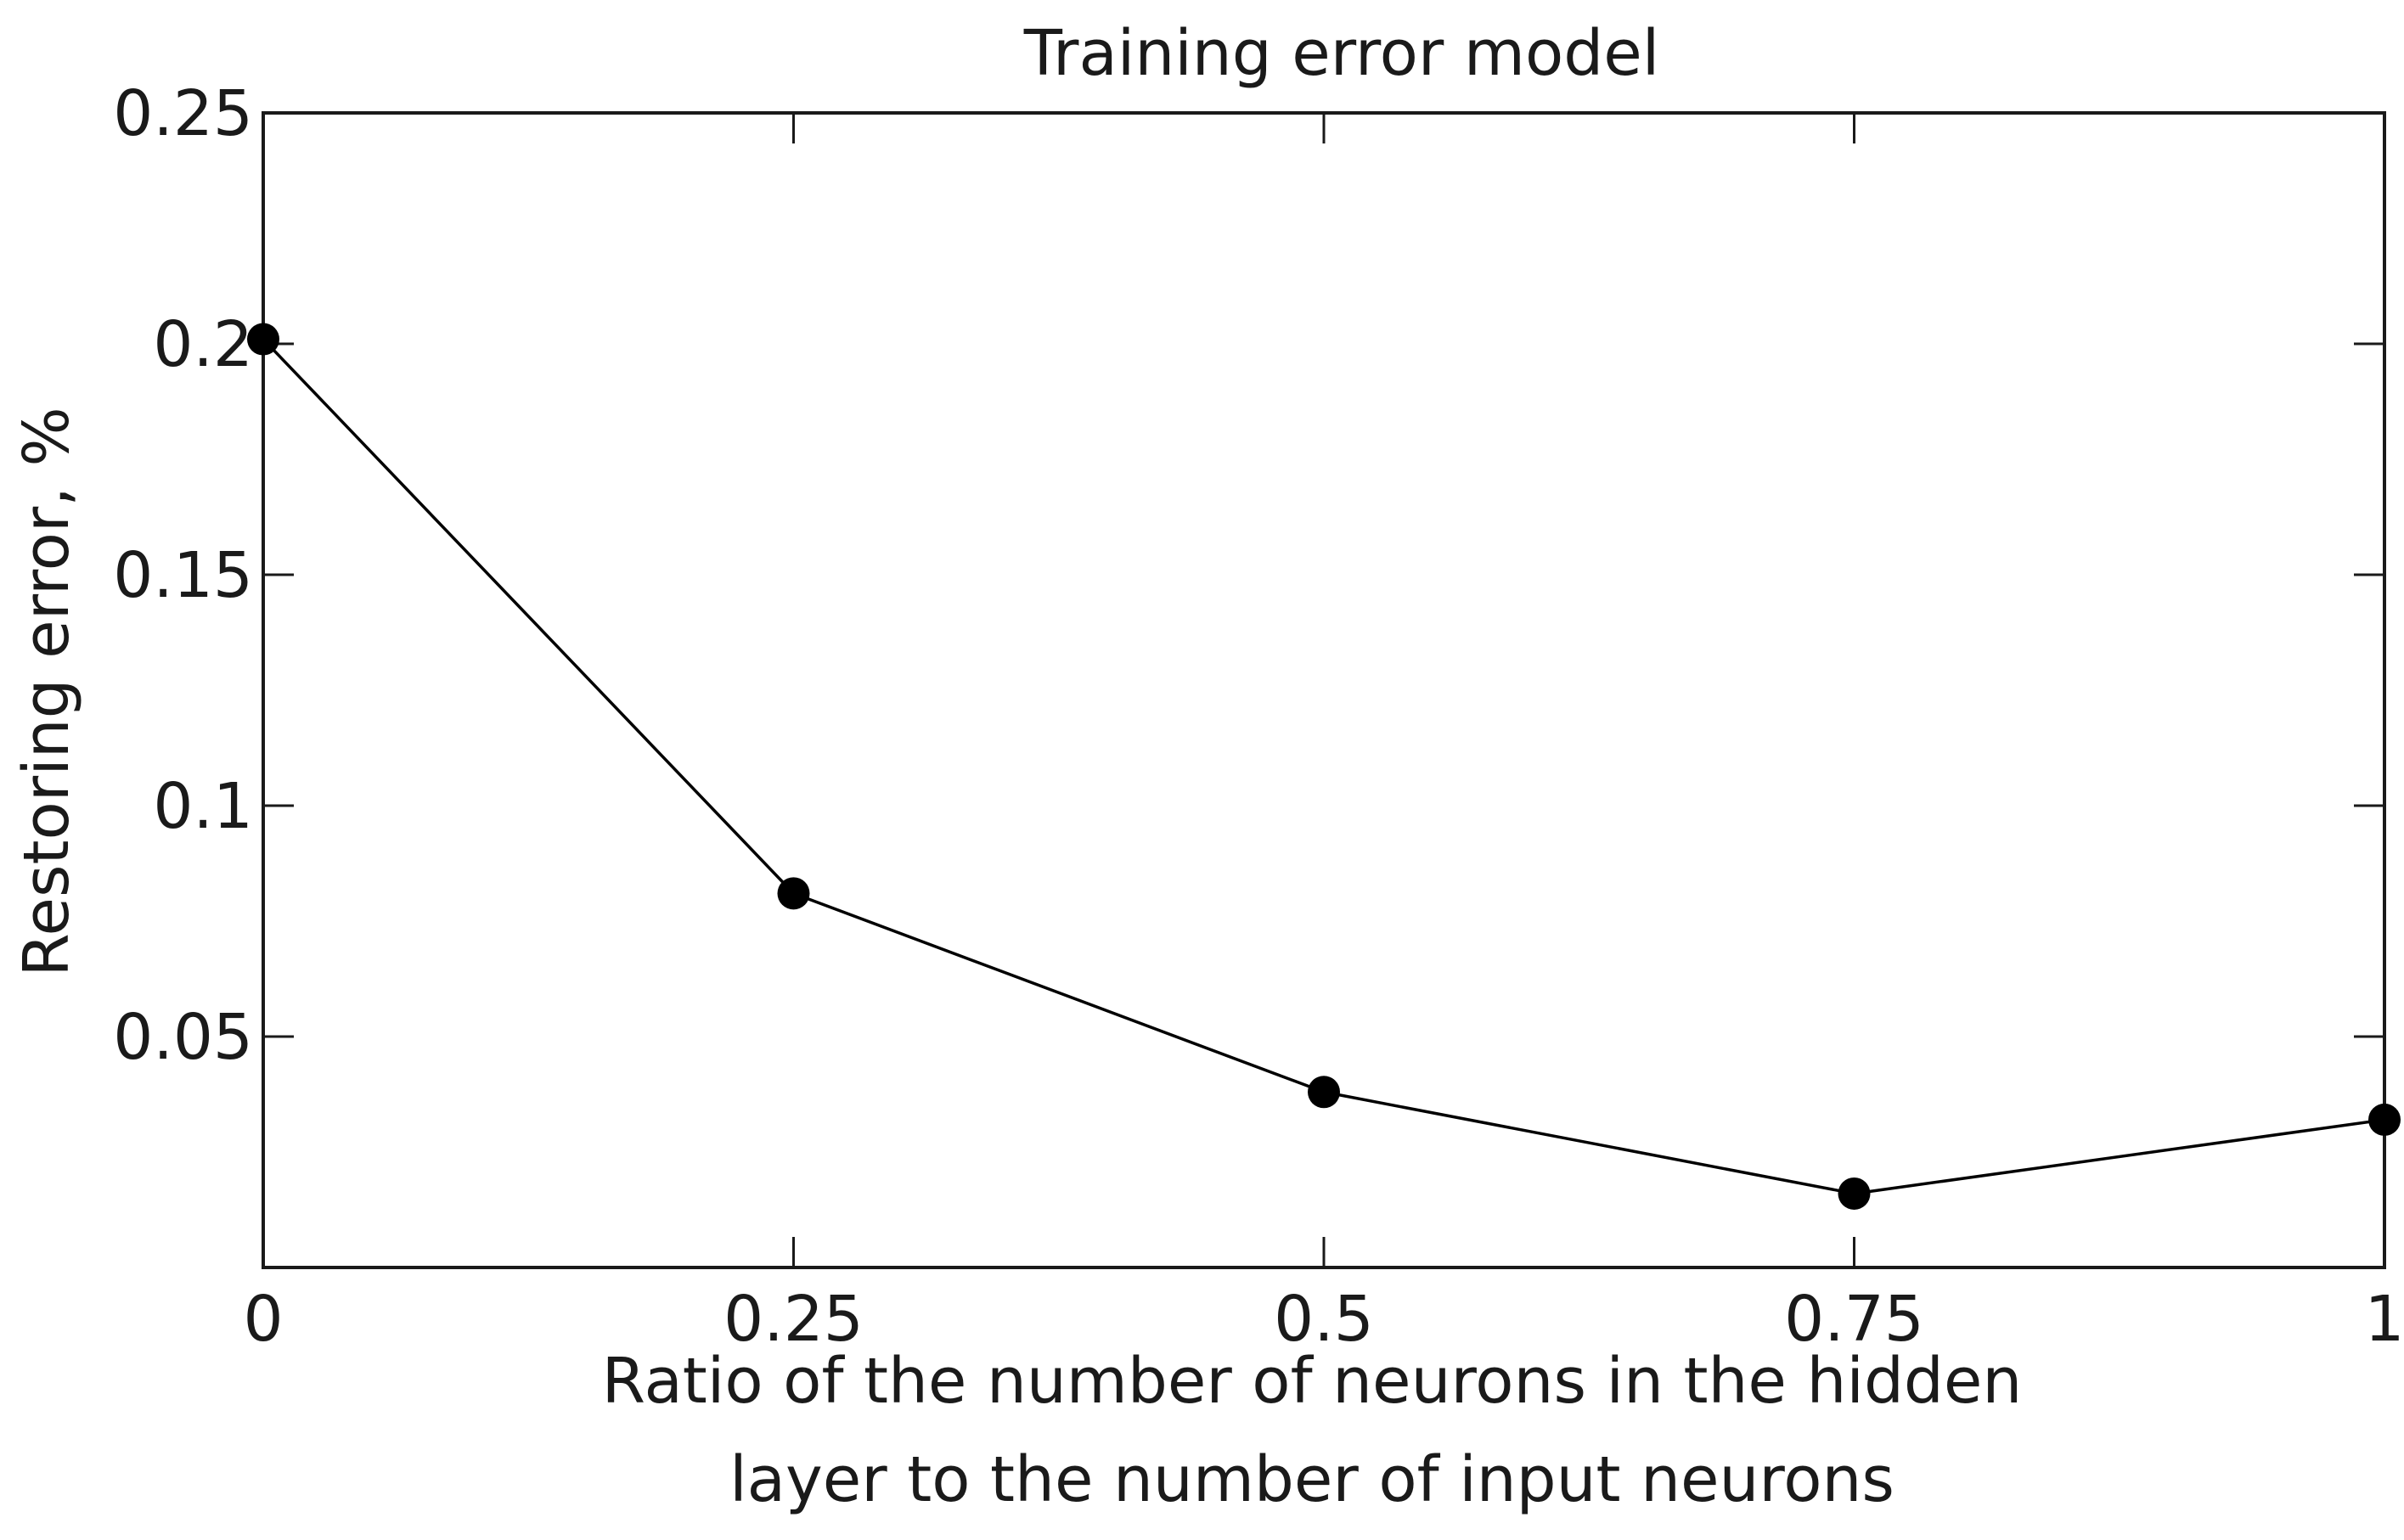 The height and width of the screenshot is (1540, 2404). I want to click on x-tick-label: 0, so click(263, 1319).